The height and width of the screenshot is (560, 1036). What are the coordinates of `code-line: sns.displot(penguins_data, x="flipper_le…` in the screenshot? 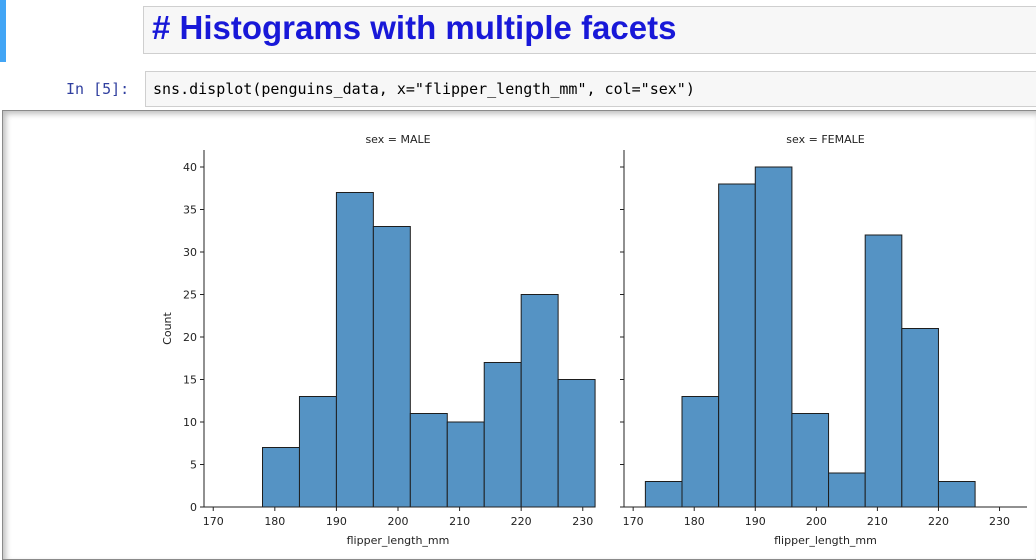 It's located at (424, 89).